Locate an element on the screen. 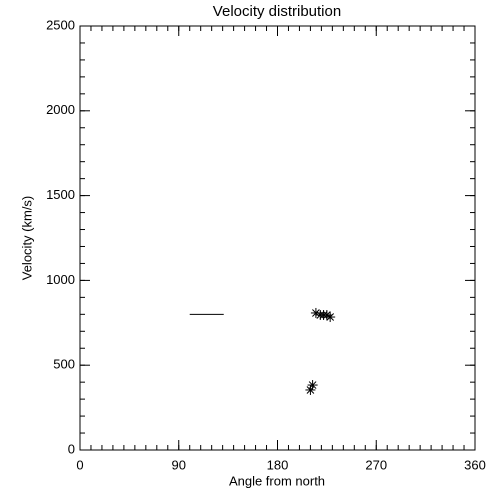 This screenshot has height=500, width=500. y-tick-label: 500 is located at coordinates (64, 364).